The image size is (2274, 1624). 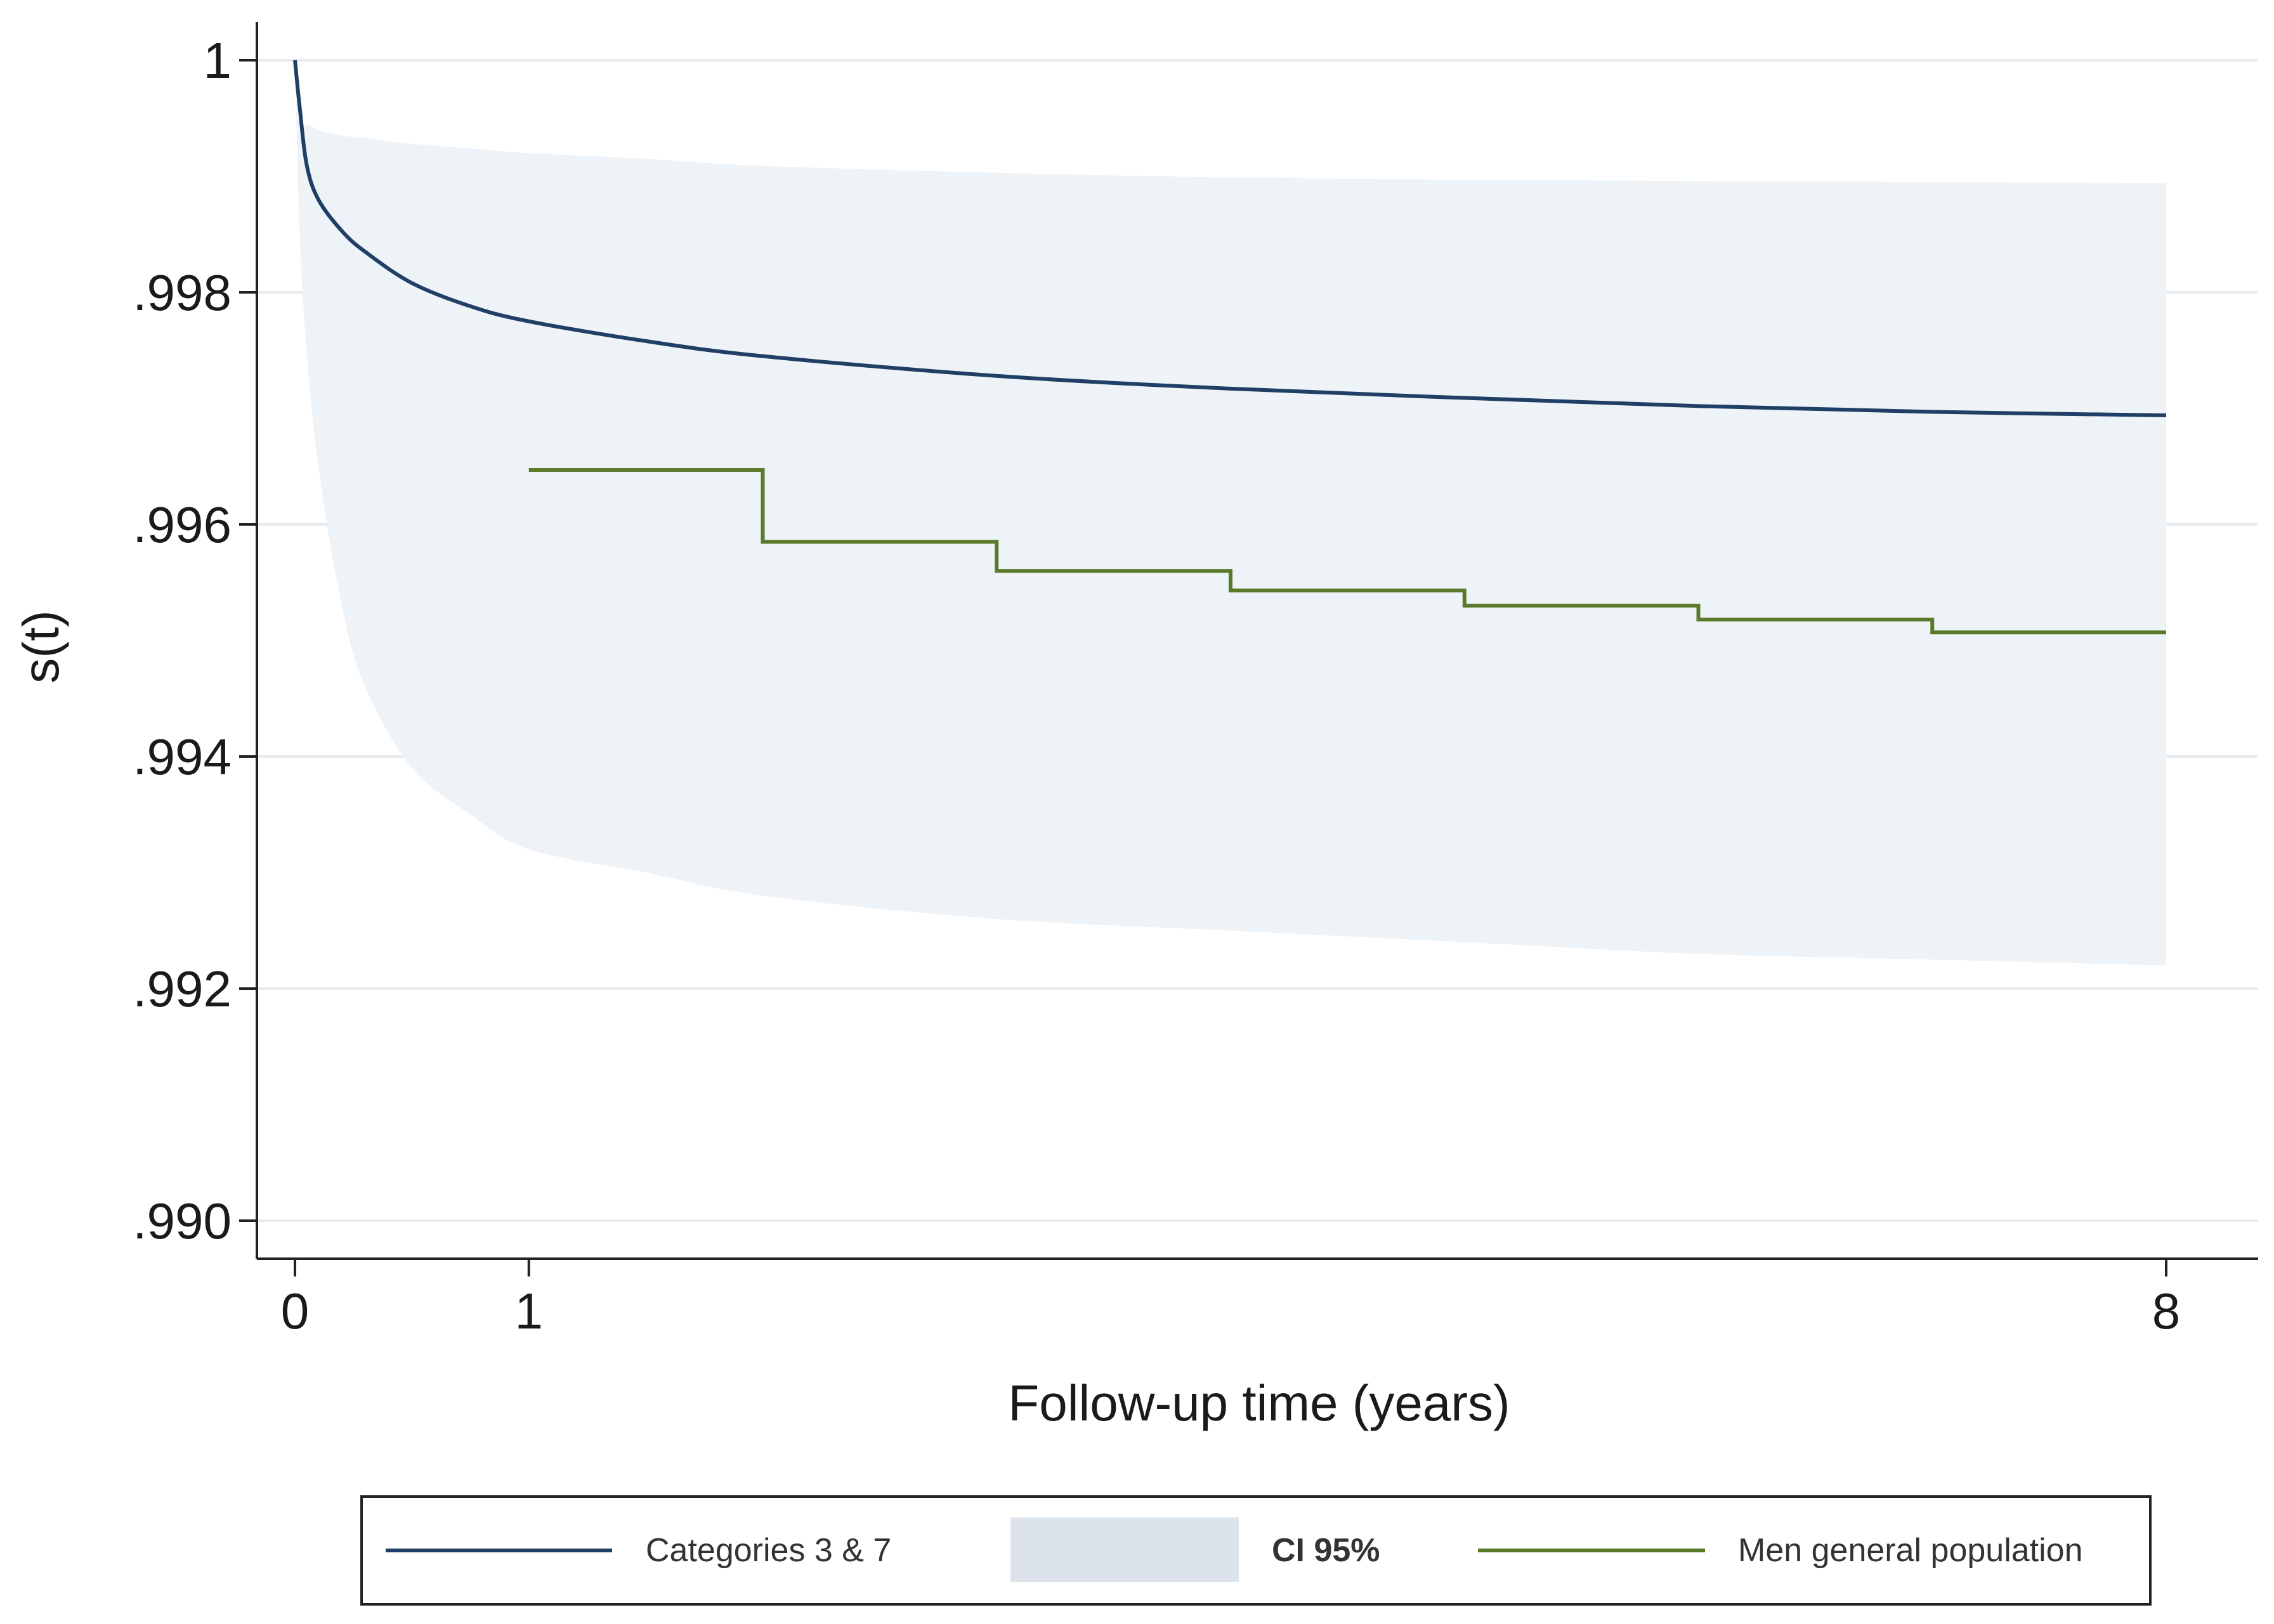 What do you see at coordinates (218, 60) in the screenshot?
I see `y-tick-label-0: 1` at bounding box center [218, 60].